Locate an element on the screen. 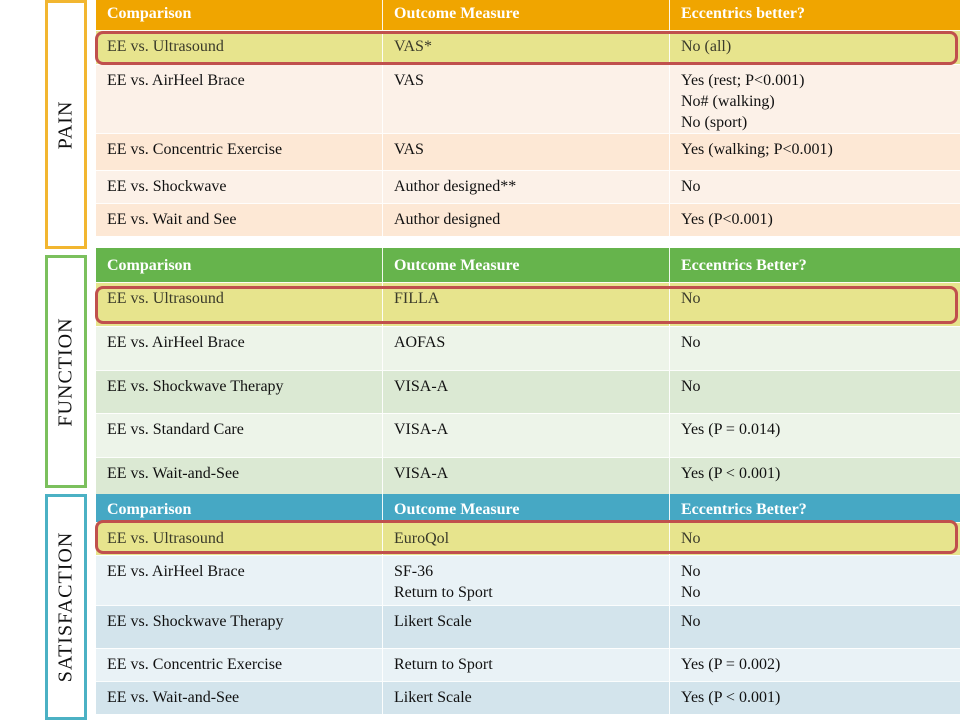  eccentrics-better-cell-line: No (all) is located at coordinates (706, 46).